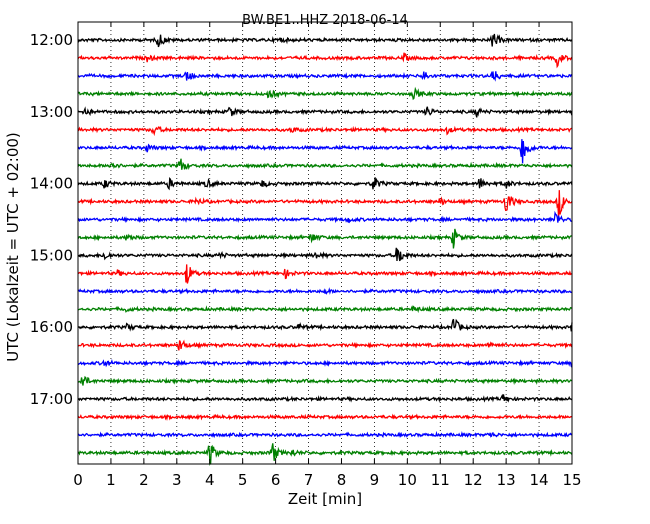  What do you see at coordinates (51, 112) in the screenshot?
I see `y-tick-label: 13:00` at bounding box center [51, 112].